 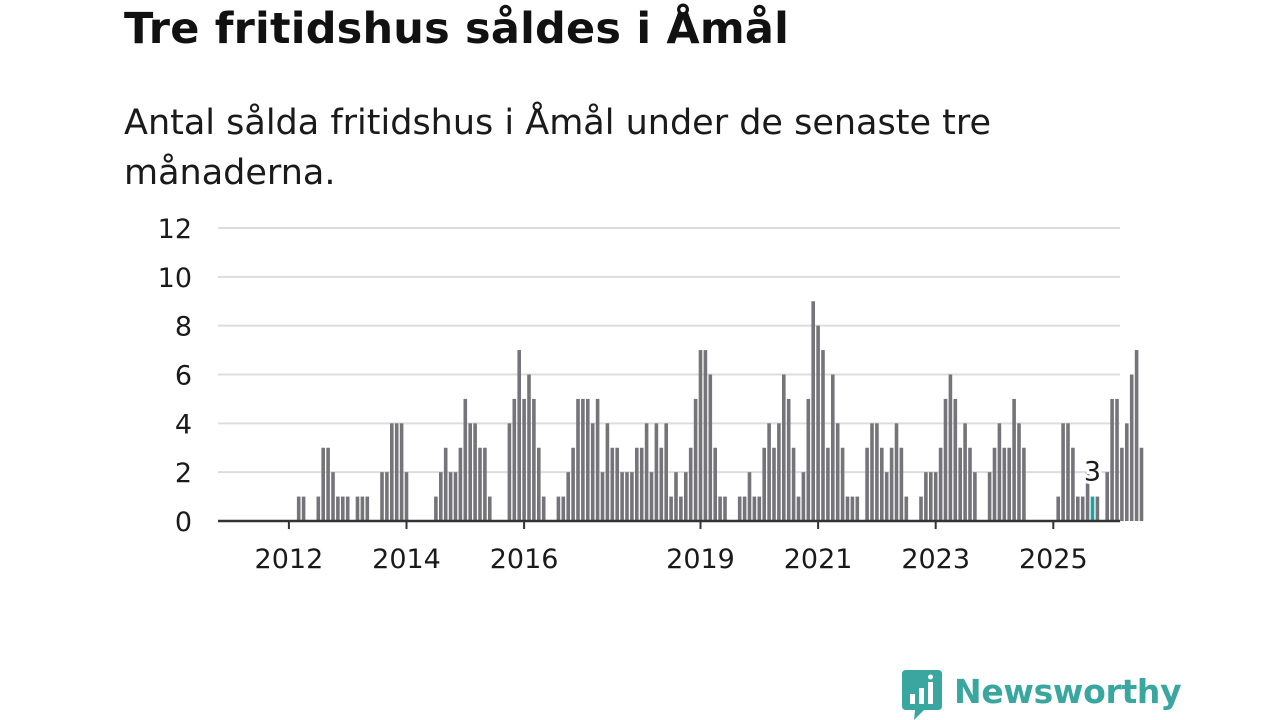 I want to click on x-tick-label: 2025, so click(x=1053, y=559).